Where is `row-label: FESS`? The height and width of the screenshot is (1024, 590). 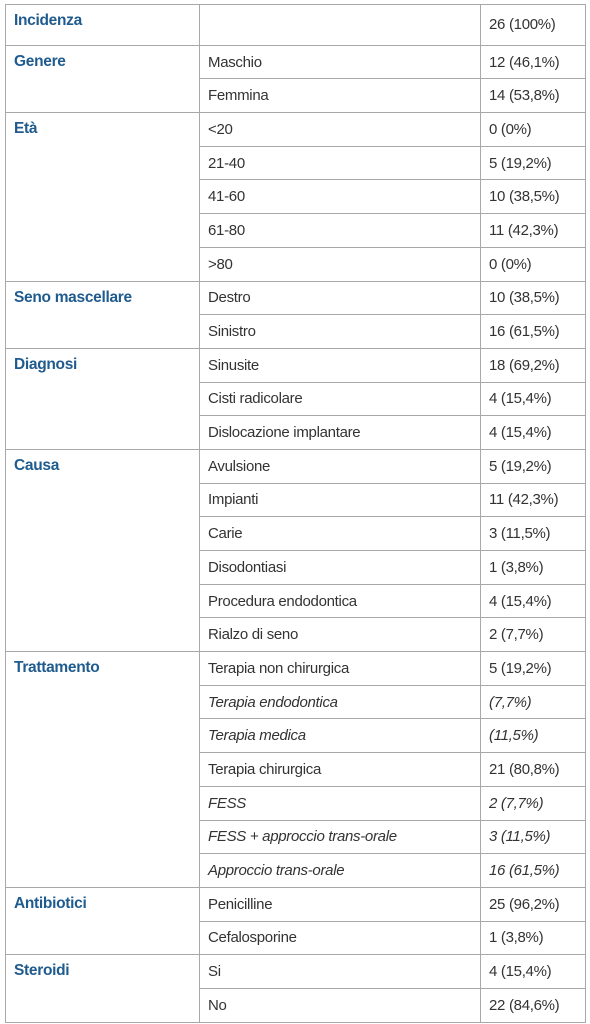 row-label: FESS is located at coordinates (340, 803).